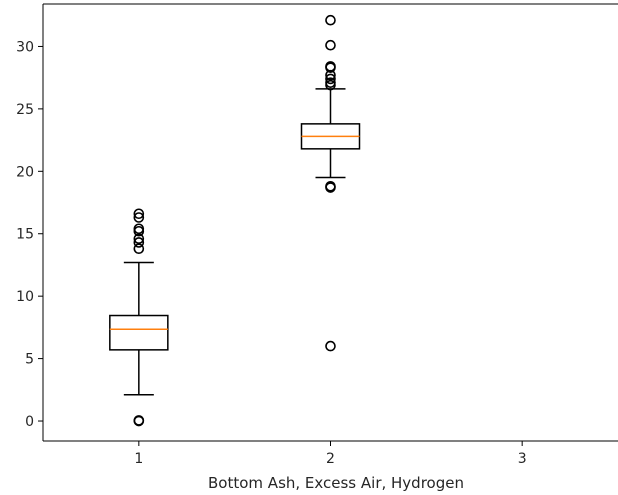 The height and width of the screenshot is (495, 618). What do you see at coordinates (139, 332) in the screenshot?
I see `box-iqr` at bounding box center [139, 332].